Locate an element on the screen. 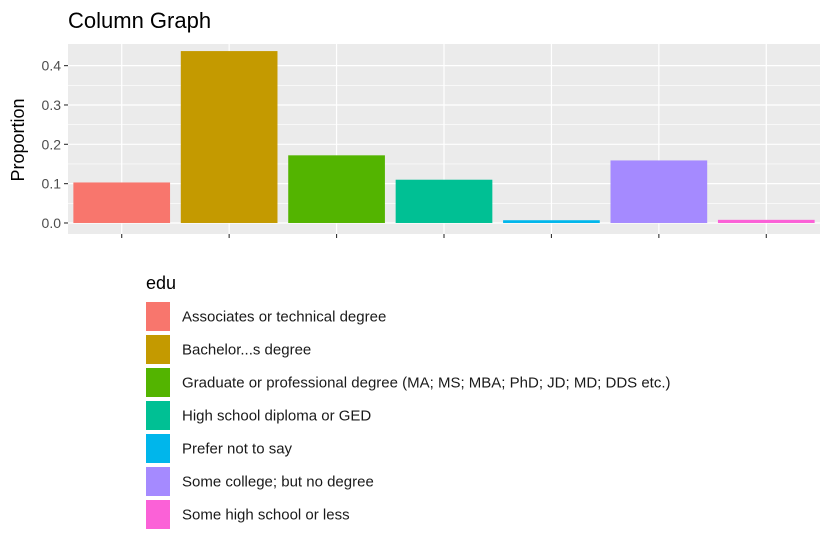 The height and width of the screenshot is (554, 830). legend-label: Associates or technical degree is located at coordinates (284, 317).